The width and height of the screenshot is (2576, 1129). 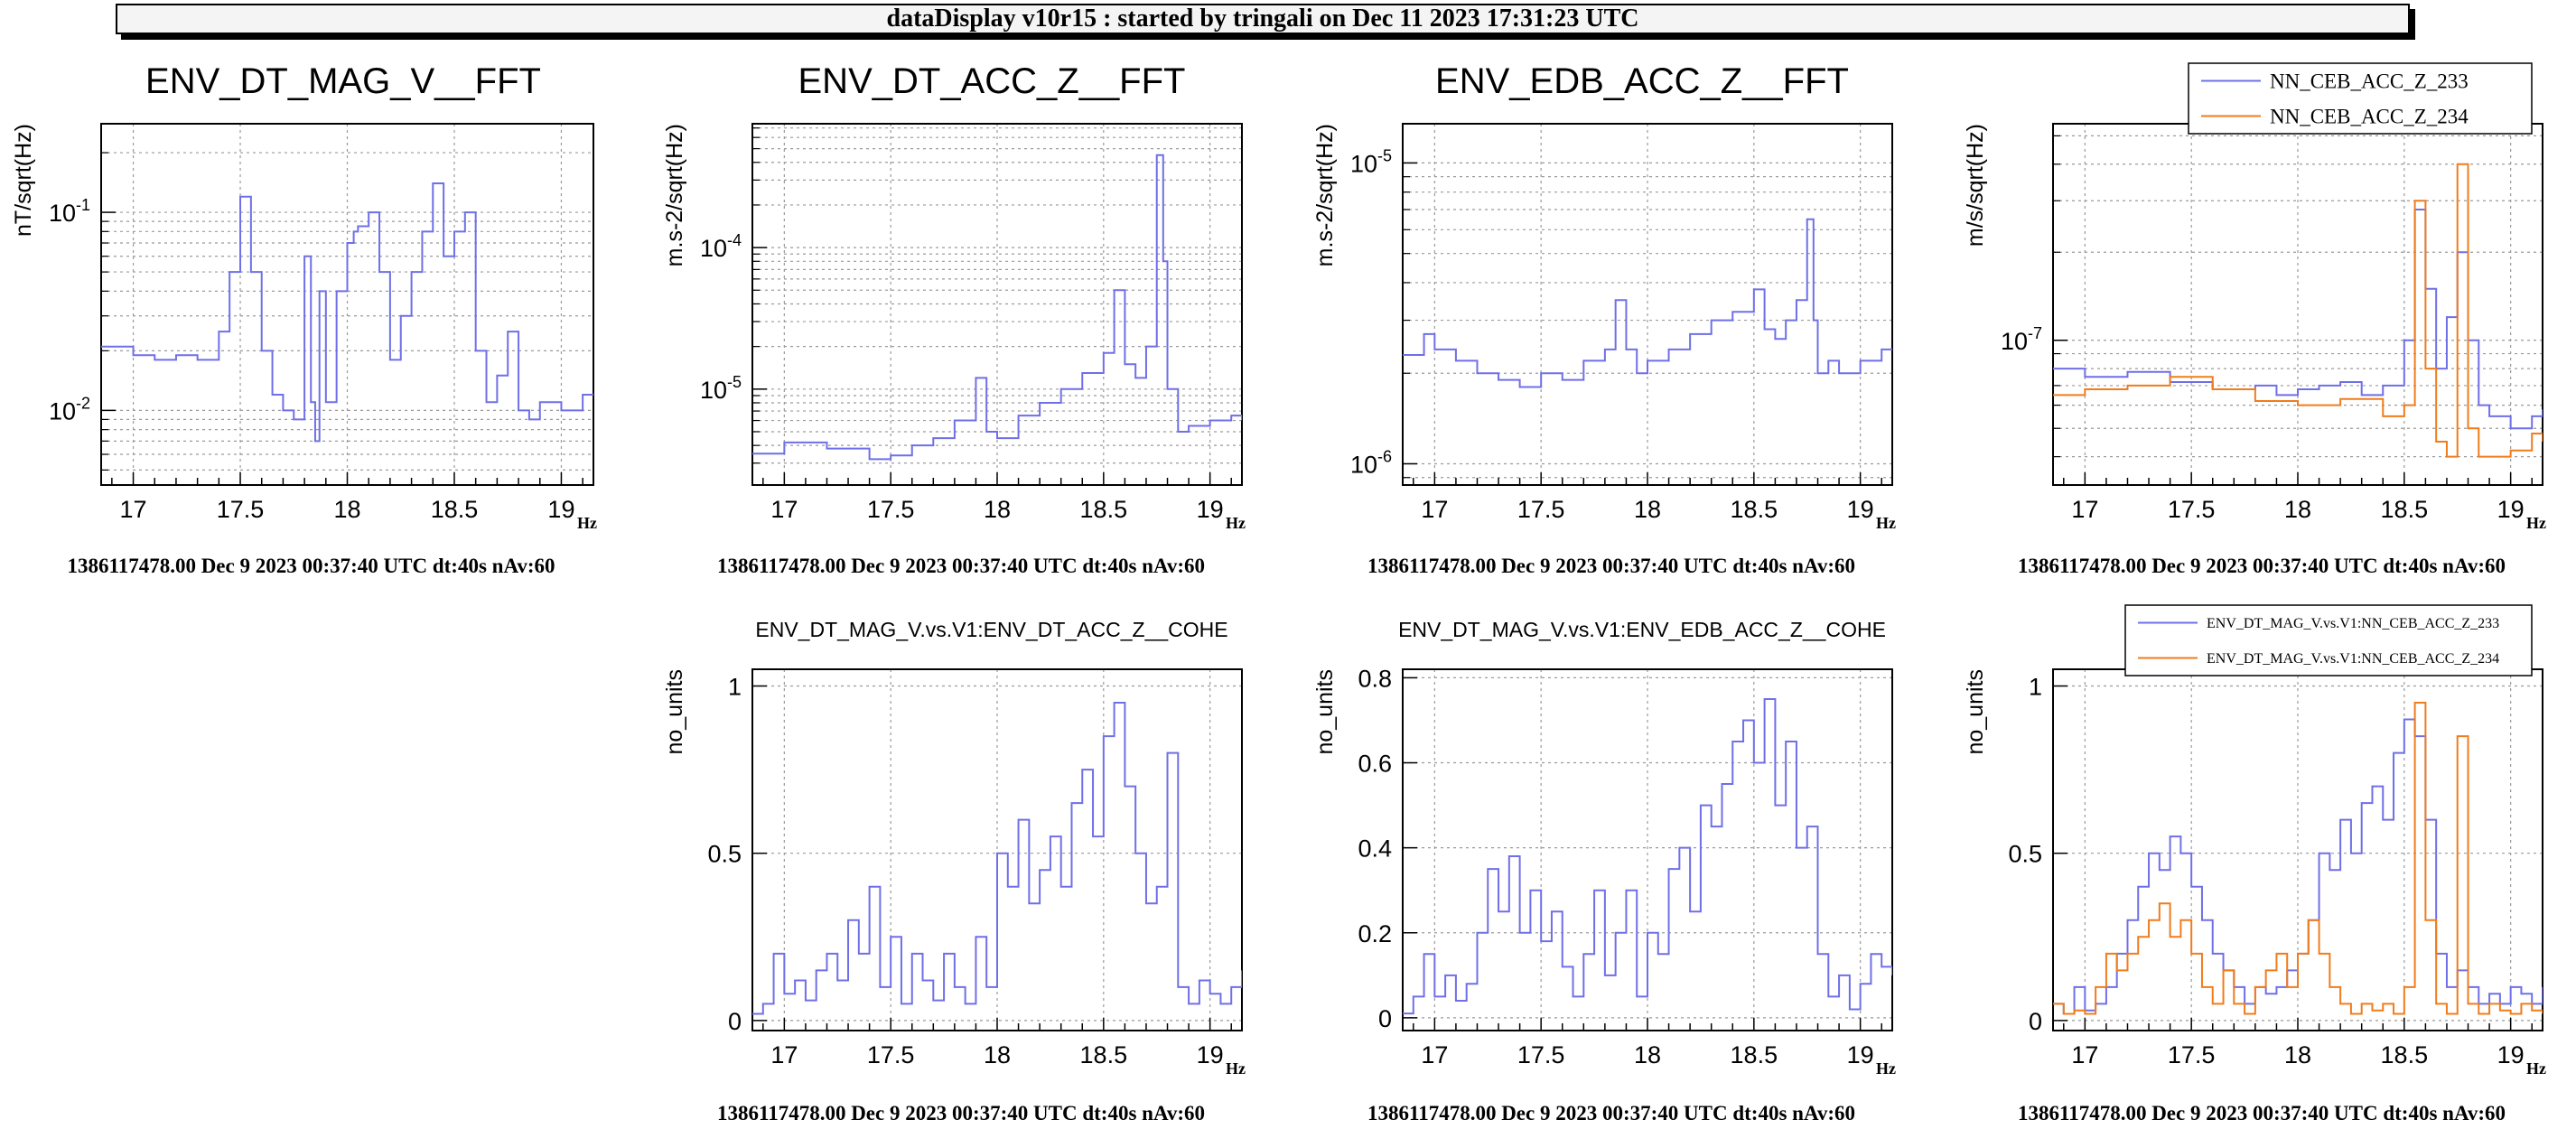 I want to click on plot-title: ENV_DT_MAG_V.vs.V1:ENV_EDB_ACC_Z__COHE, so click(x=1642, y=629).